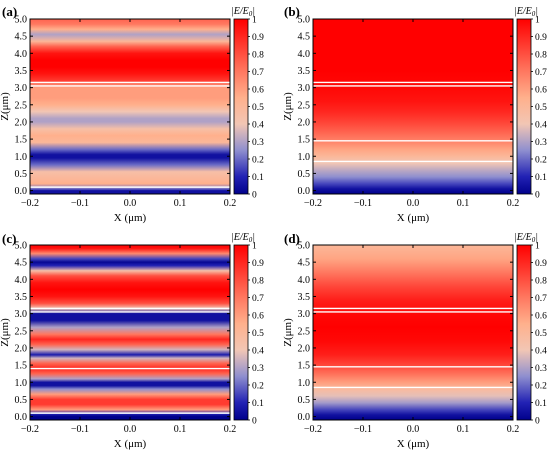  I want to click on colorbar-tick-label: 0.3, so click(541, 143).